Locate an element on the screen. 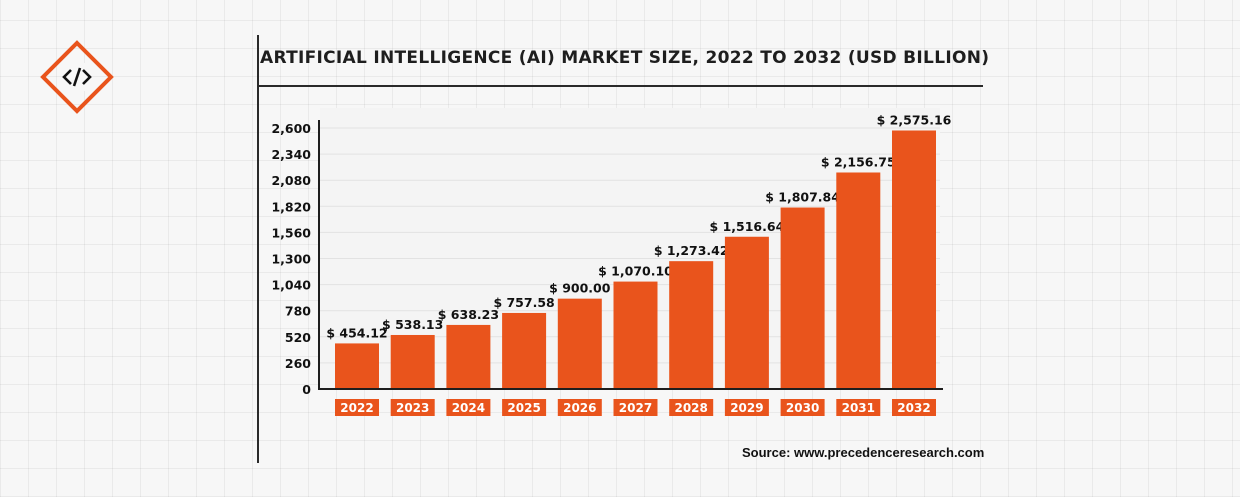 The width and height of the screenshot is (1240, 497). data-label: $ 1,516.64 is located at coordinates (747, 226).